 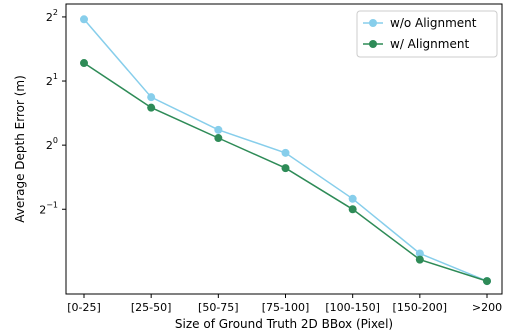 I want to click on y-tick-label: 21, so click(x=52, y=80).